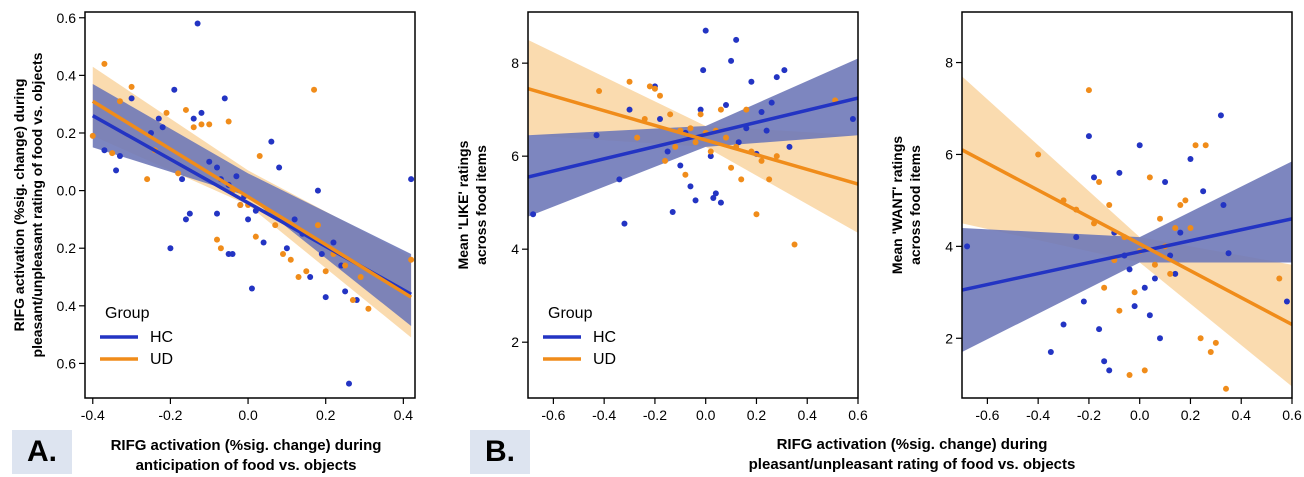  Describe the element at coordinates (915, 205) in the screenshot. I see `y-axis-label: across food items` at that location.